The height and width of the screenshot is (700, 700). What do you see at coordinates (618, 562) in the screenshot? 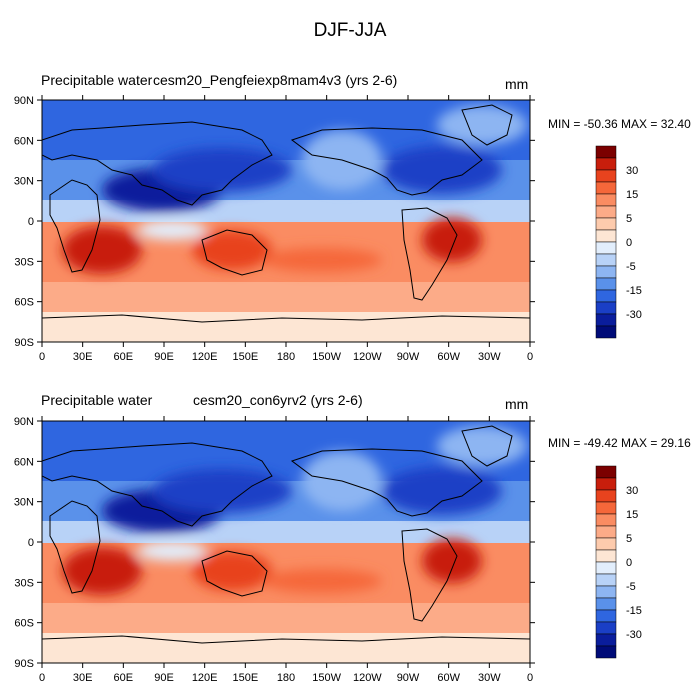
I see `colorbar-2: 30 15 5 0 -5 -15 -30` at bounding box center [618, 562].